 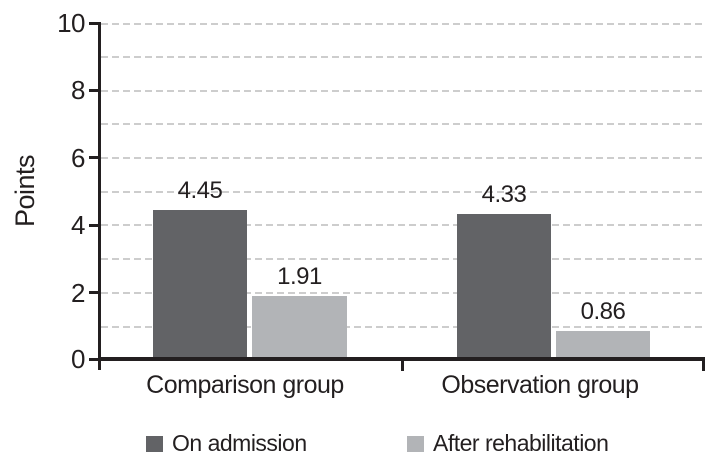 I want to click on bar-value-label: 4.33, so click(x=504, y=194).